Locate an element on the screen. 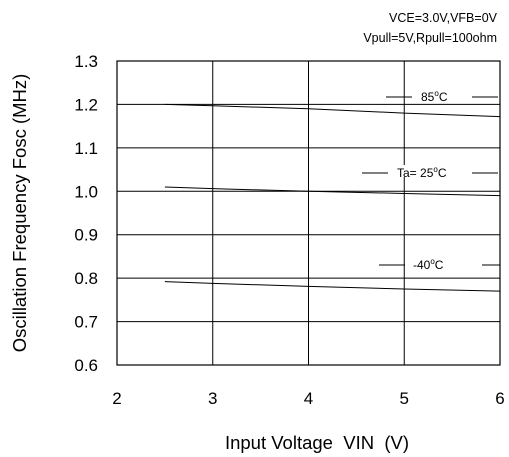  x-tick-label: 4 is located at coordinates (308, 398).